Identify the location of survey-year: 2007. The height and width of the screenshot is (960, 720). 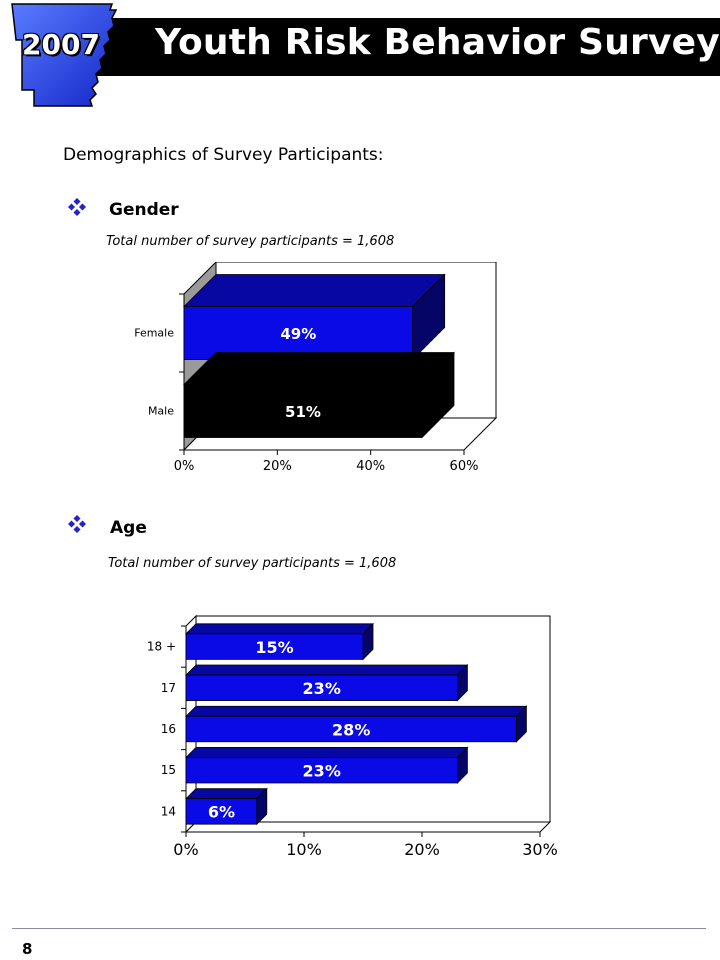
(61, 44).